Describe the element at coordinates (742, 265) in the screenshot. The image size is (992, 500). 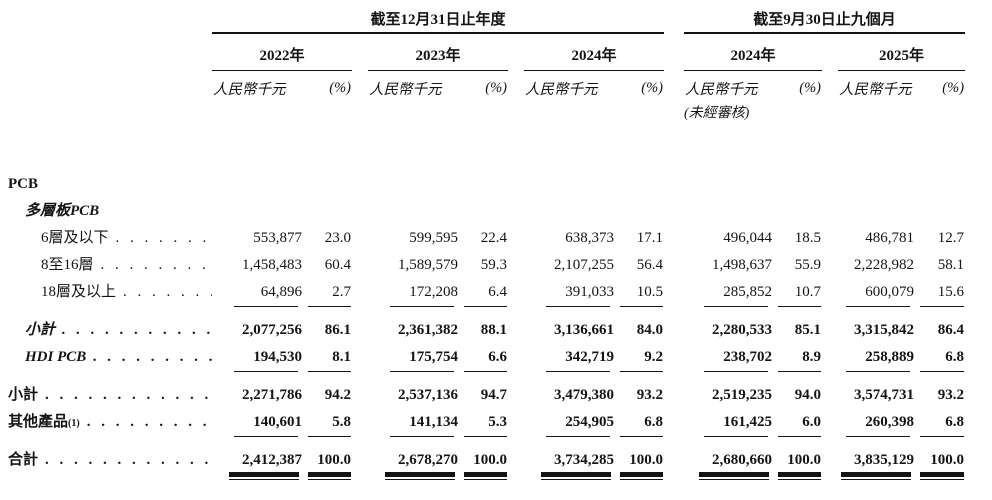
I see `cell-amount: 1,498,637` at that location.